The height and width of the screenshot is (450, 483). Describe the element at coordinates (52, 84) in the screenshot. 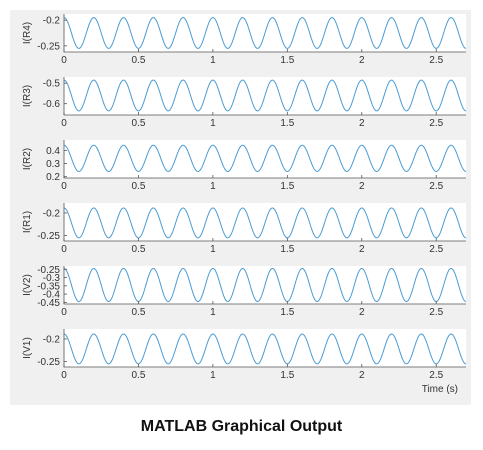

I see `y-tick-label: -0.5` at that location.